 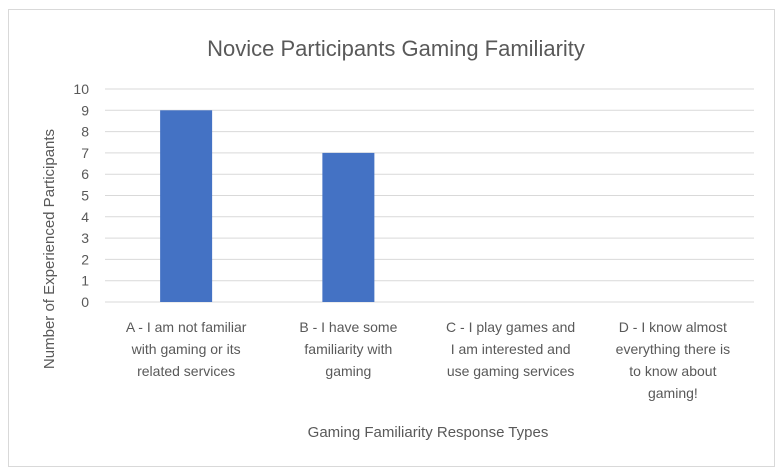 What do you see at coordinates (85, 302) in the screenshot?
I see `y-tick-label: 0` at bounding box center [85, 302].